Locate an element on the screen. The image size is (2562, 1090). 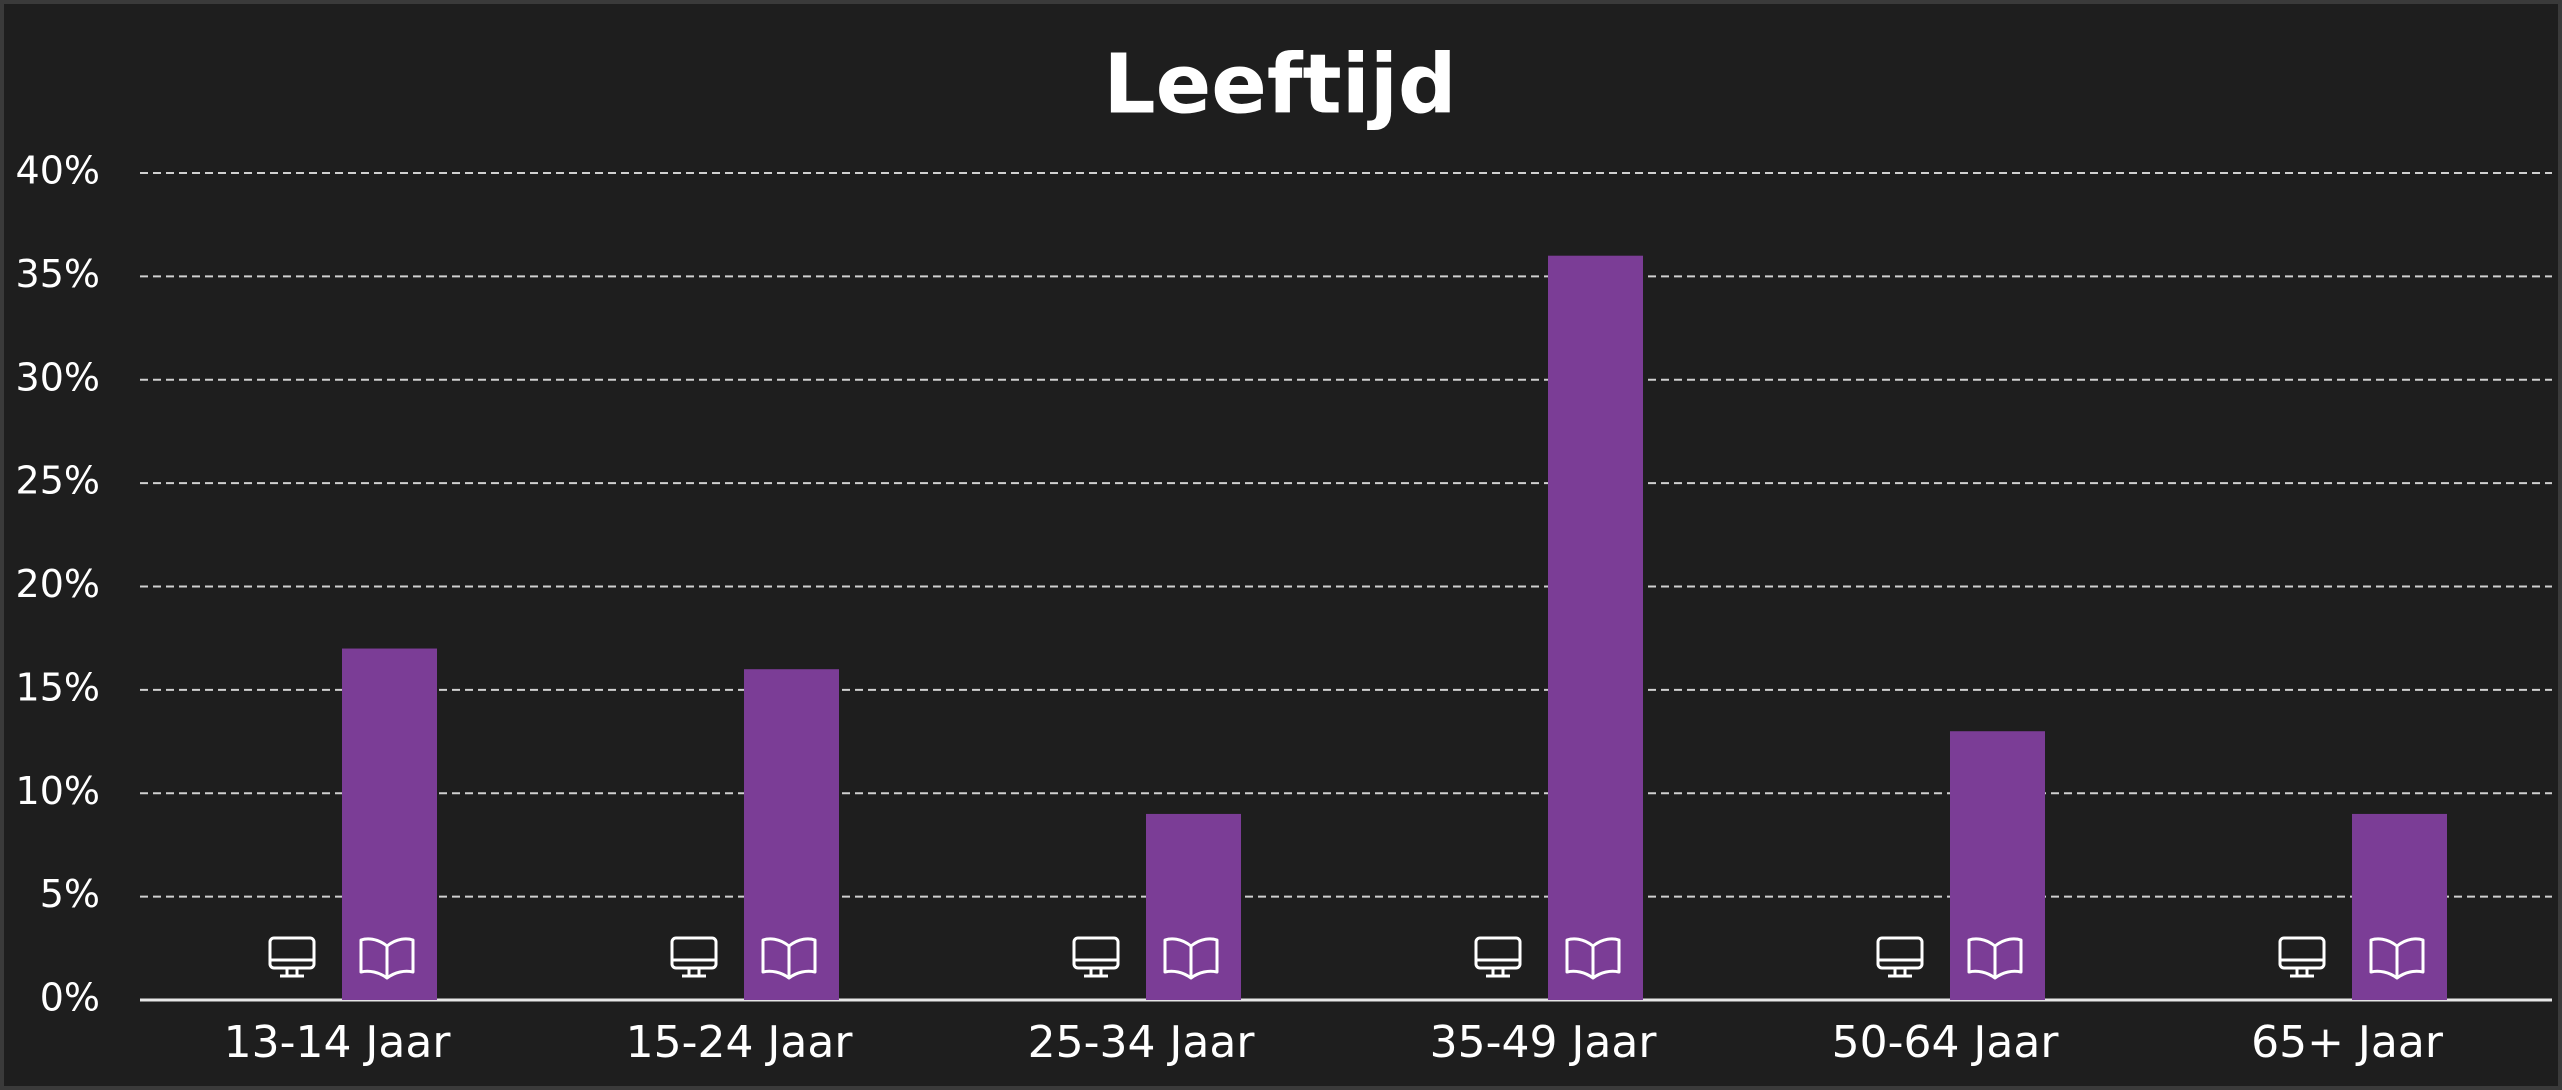
y-tick-label: 10% is located at coordinates (58, 791).